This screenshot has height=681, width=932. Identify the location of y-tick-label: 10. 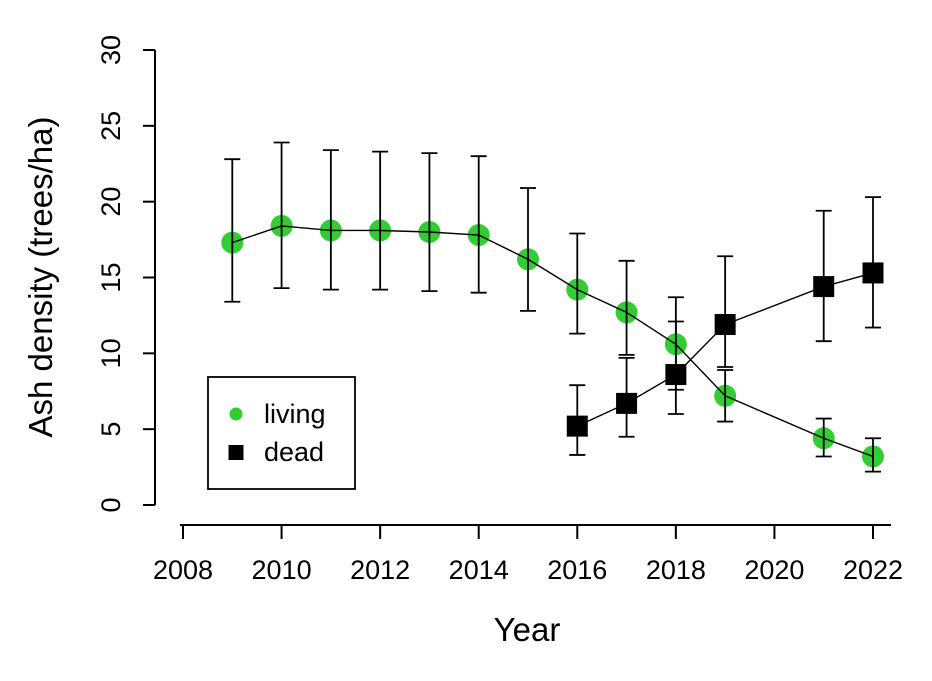
(111, 353).